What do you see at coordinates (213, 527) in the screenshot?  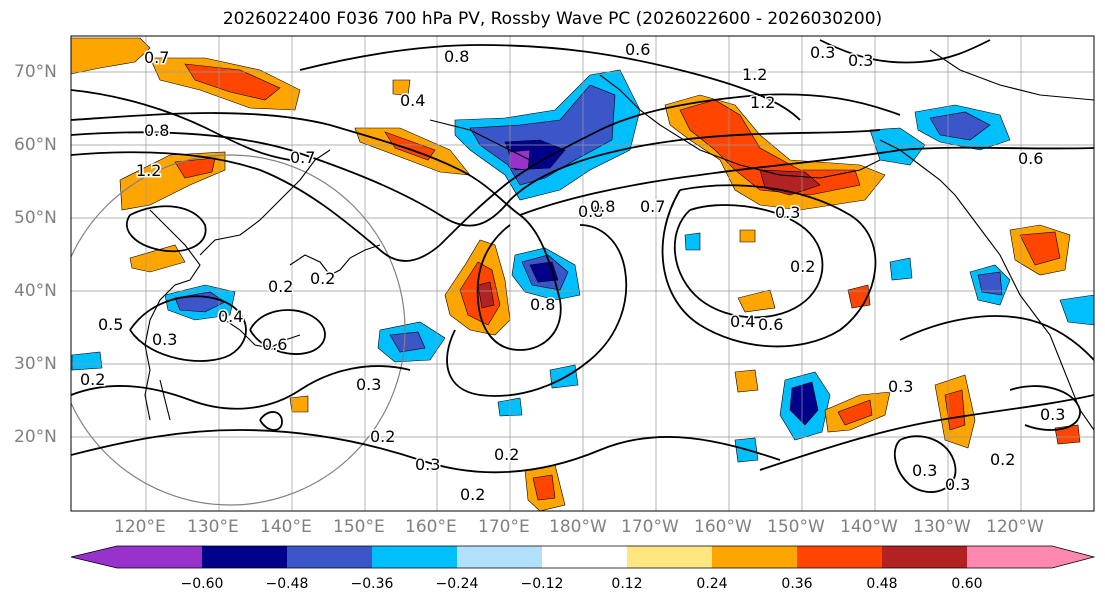 I see `lon-label: 130°E` at bounding box center [213, 527].